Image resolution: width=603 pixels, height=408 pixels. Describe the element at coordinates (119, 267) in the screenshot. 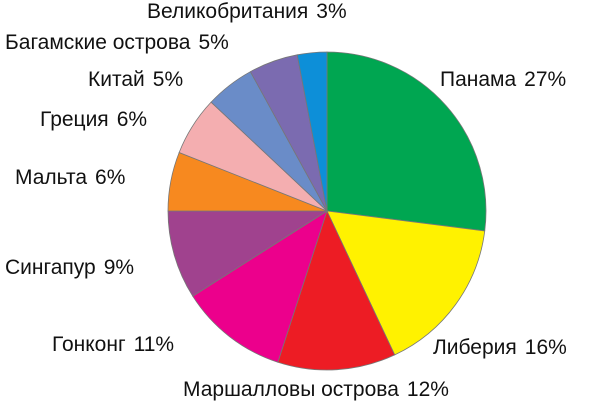

I see `value-label: 9%` at that location.